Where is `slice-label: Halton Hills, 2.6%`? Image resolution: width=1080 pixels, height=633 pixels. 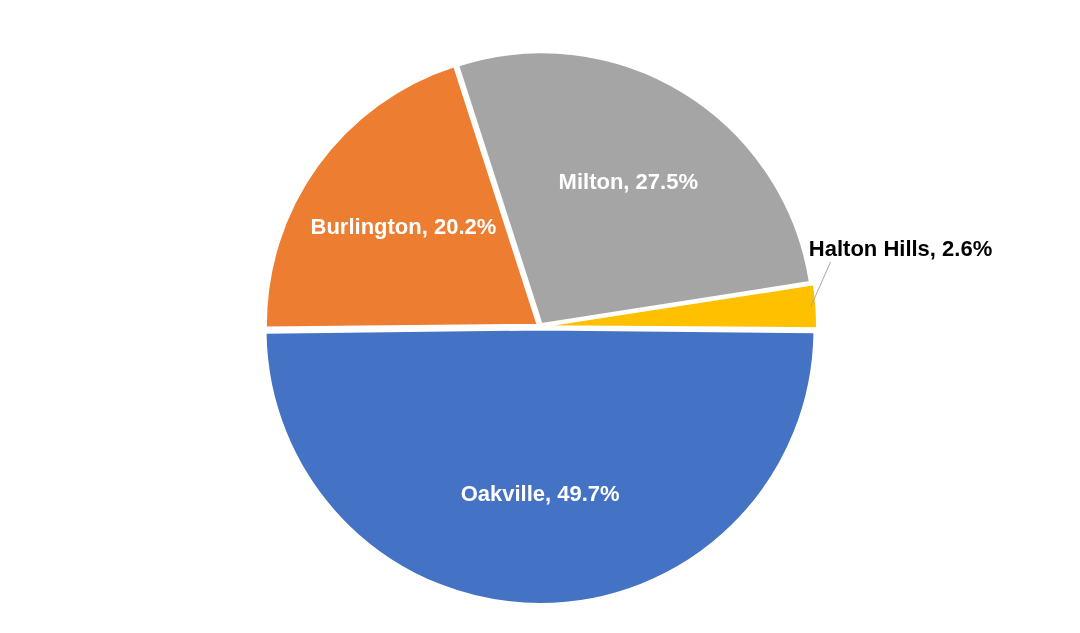
slice-label: Halton Hills, 2.6% is located at coordinates (900, 249).